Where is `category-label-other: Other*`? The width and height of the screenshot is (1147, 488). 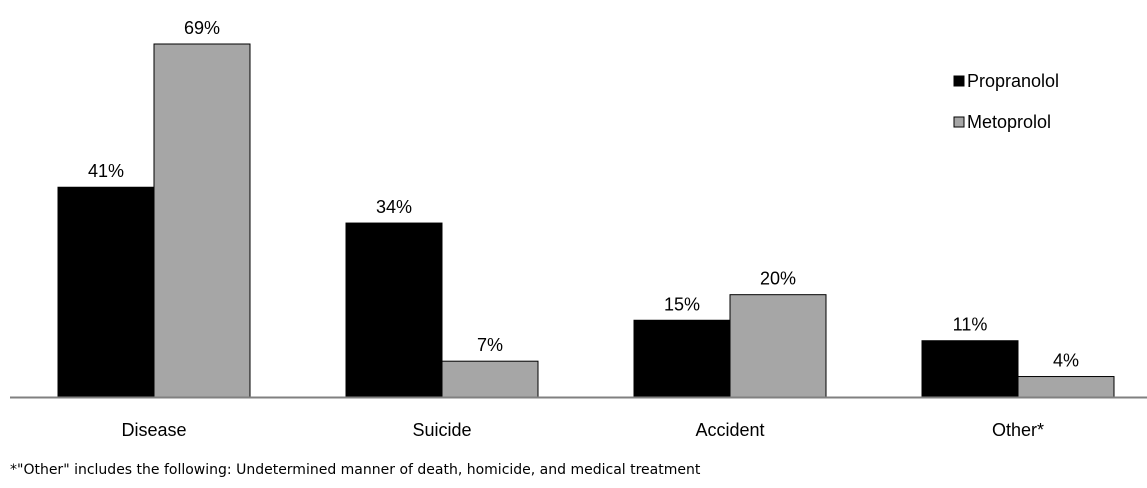
category-label-other: Other* is located at coordinates (1018, 430).